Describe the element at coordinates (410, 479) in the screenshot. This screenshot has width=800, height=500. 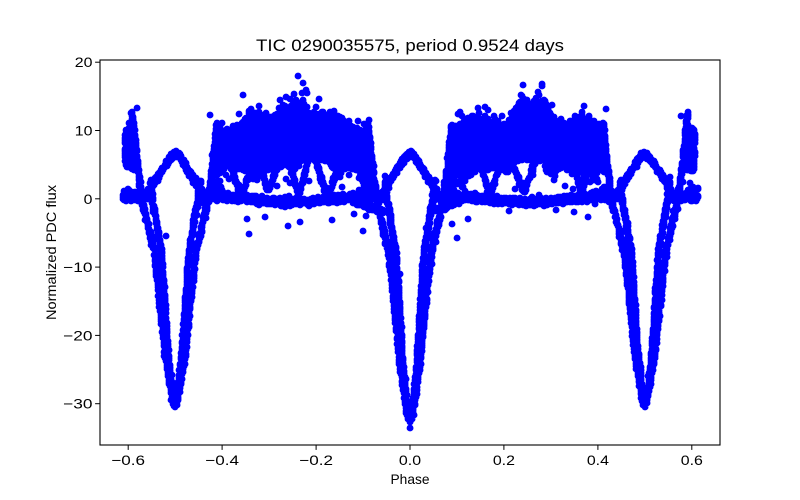
I see `svg-text: Phase` at that location.